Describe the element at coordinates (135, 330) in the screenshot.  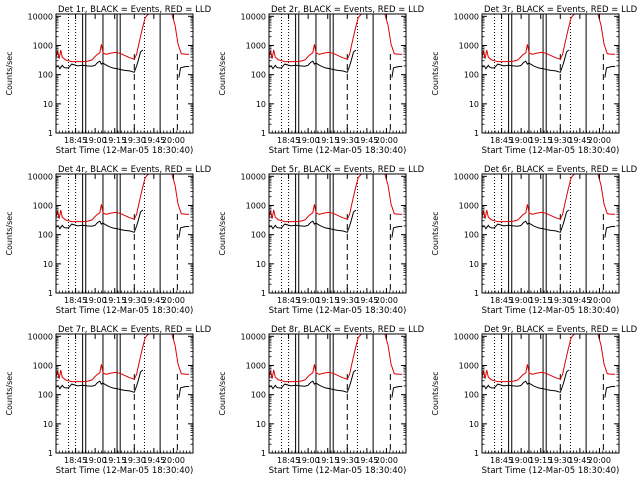
I see `panel-title: Det 7r, BLACK = Events, RED = LLD` at that location.